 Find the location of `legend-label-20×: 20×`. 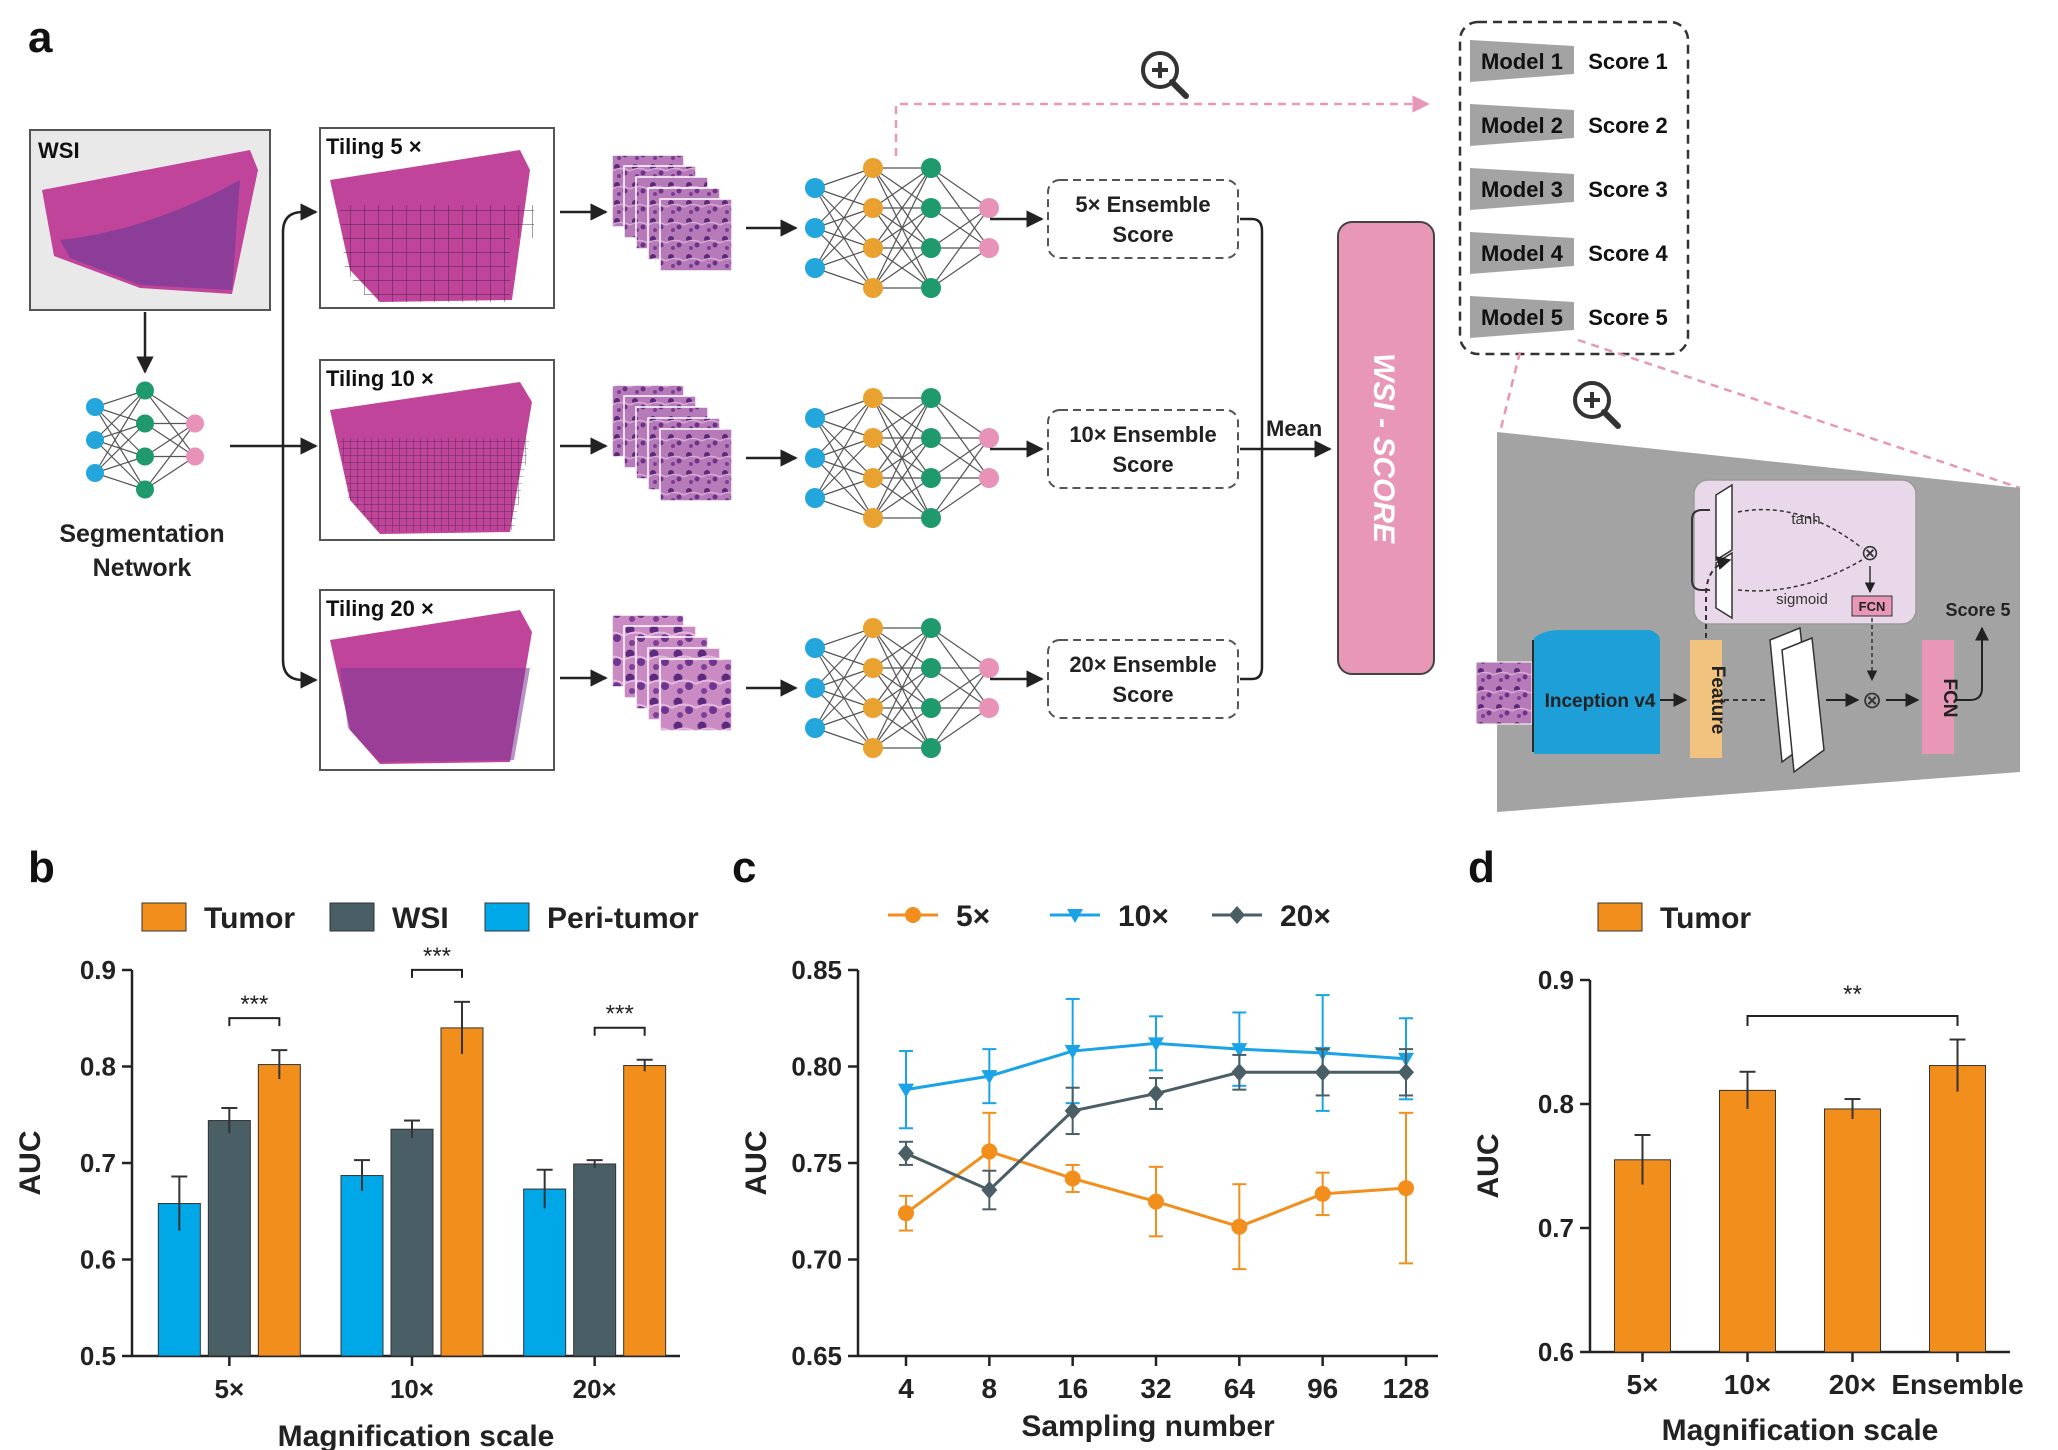

legend-label-20×: 20× is located at coordinates (1305, 916).